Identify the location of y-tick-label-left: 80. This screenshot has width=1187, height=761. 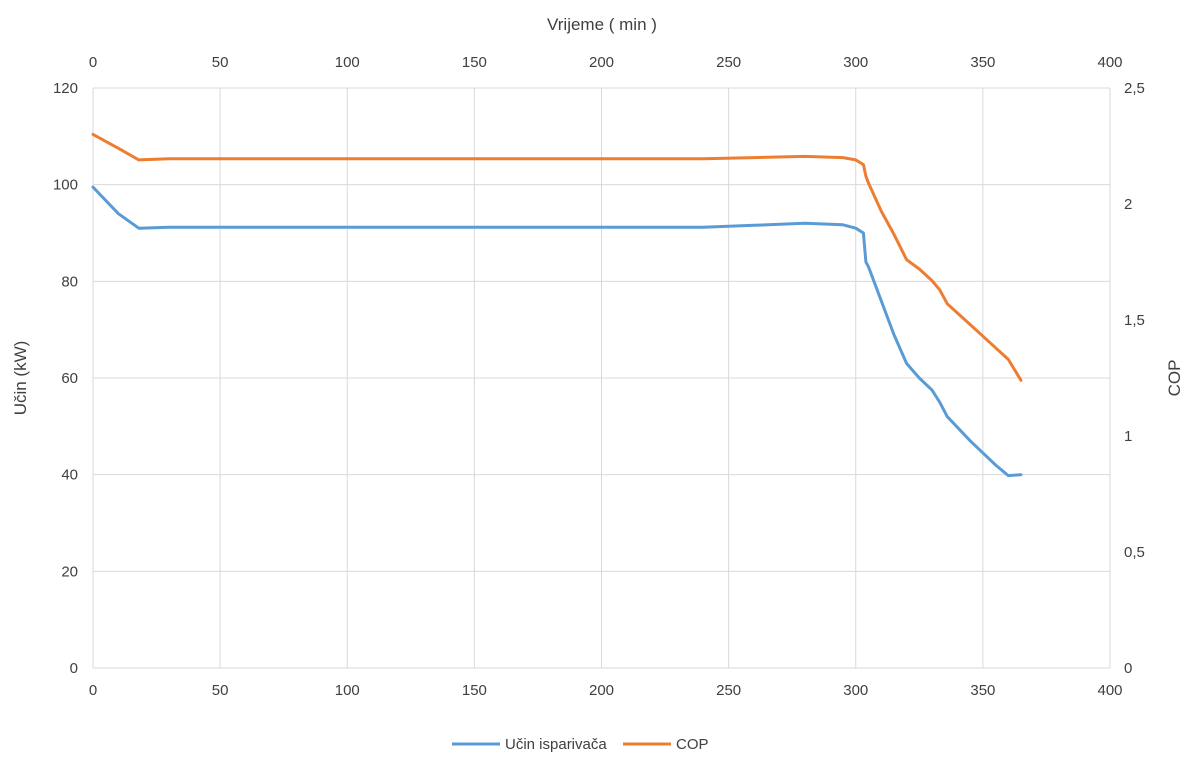
(69, 281).